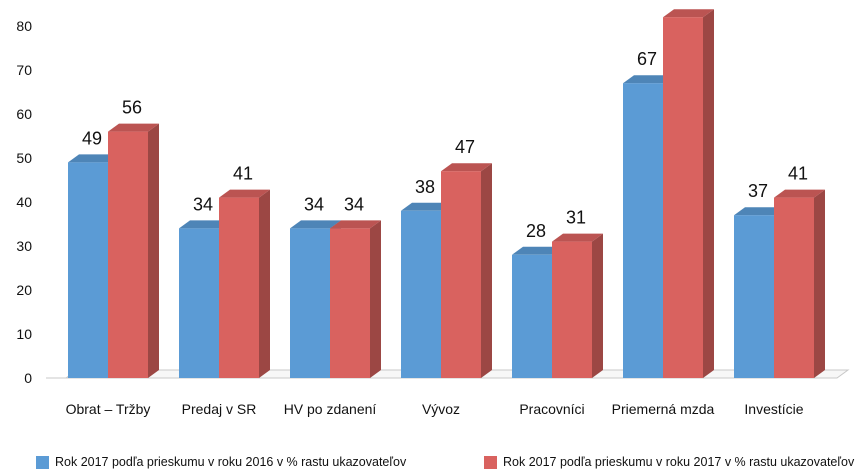  Describe the element at coordinates (330, 409) in the screenshot. I see `x-tick-label: HV po zdanení` at that location.